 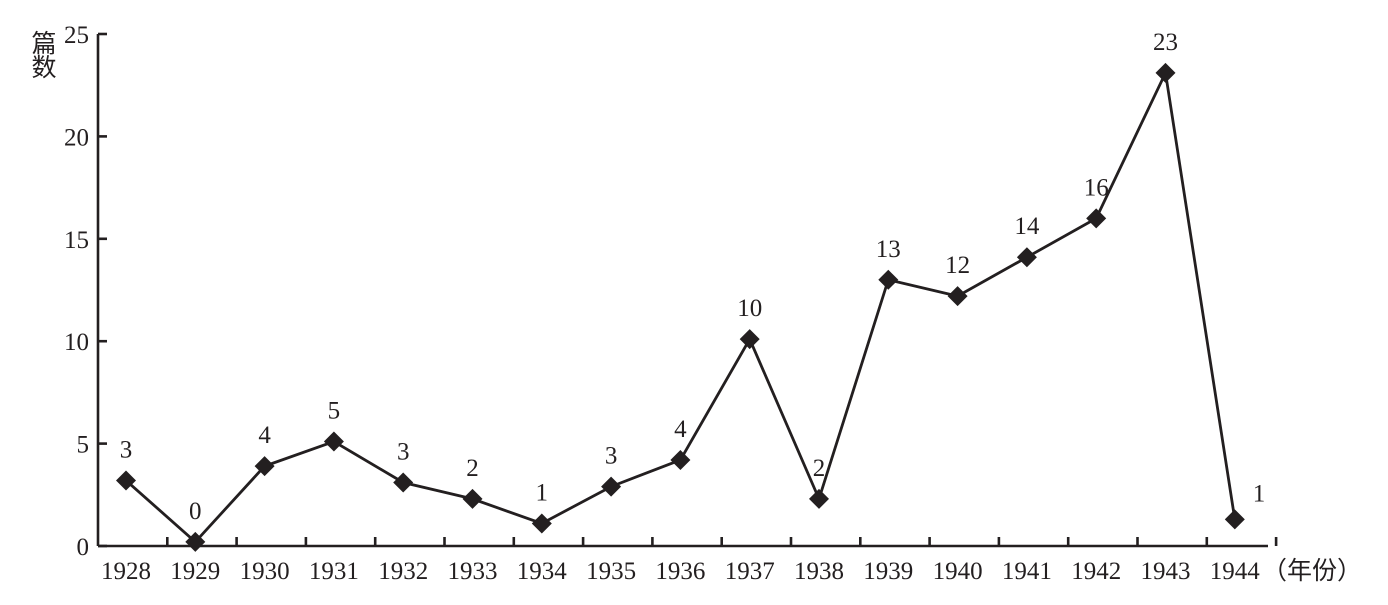 I want to click on data-label-1943: 23, so click(x=1165, y=42).